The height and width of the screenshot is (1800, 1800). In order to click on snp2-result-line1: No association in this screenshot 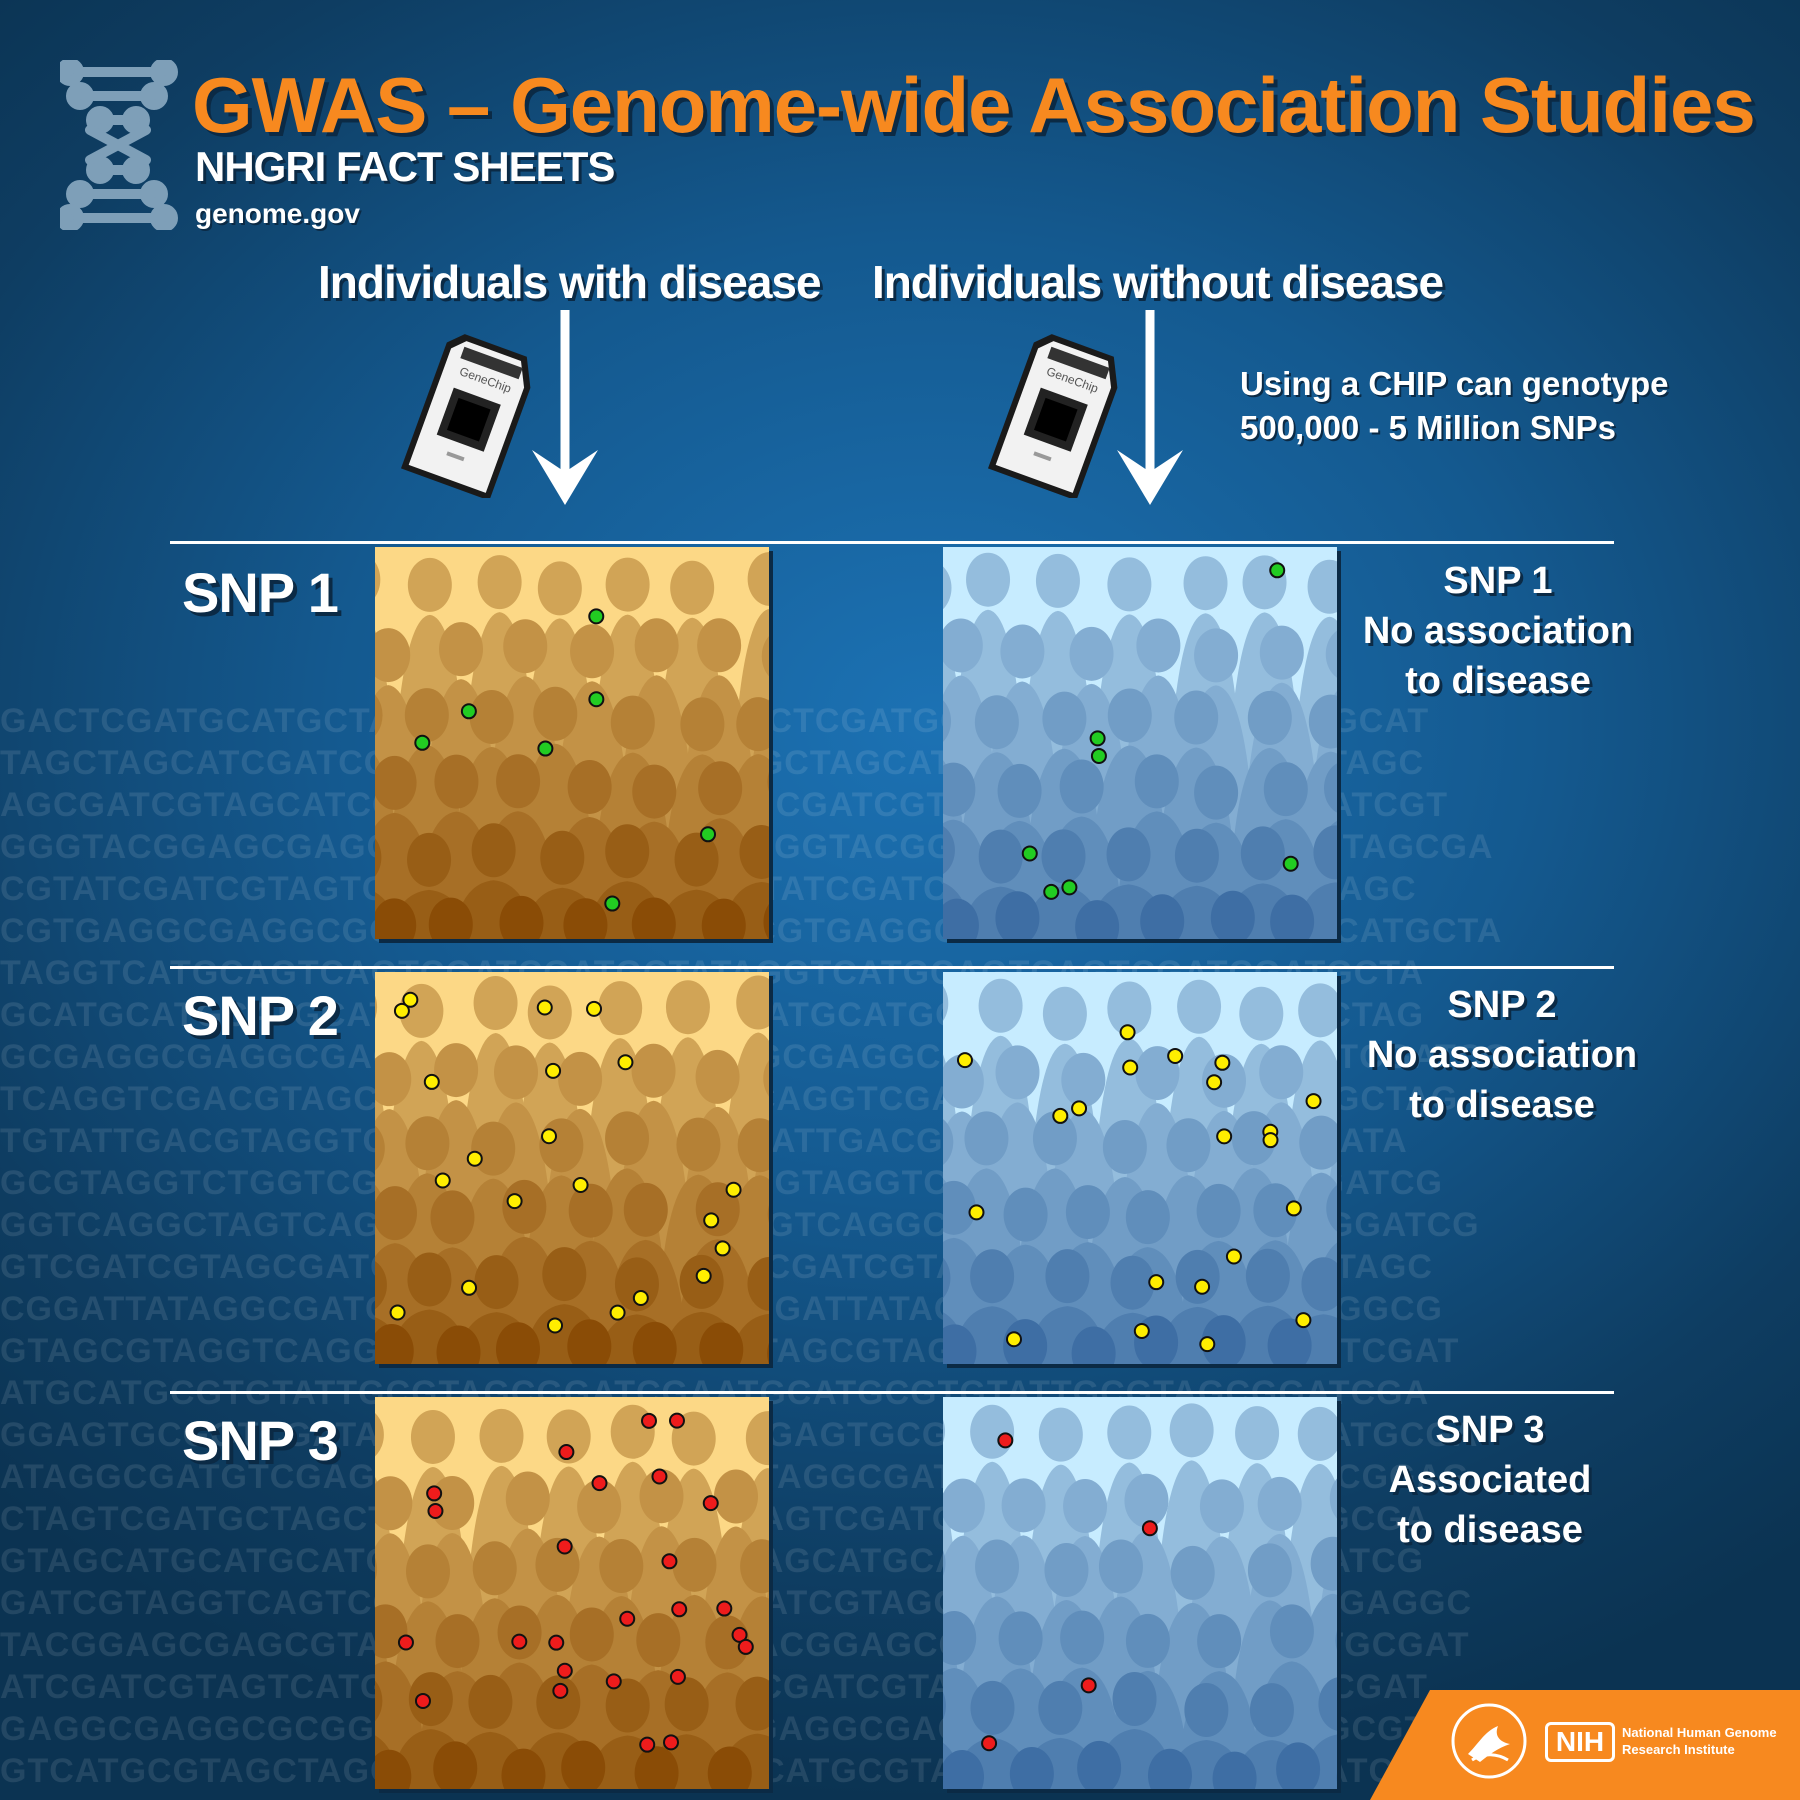, I will do `click(1502, 1055)`.